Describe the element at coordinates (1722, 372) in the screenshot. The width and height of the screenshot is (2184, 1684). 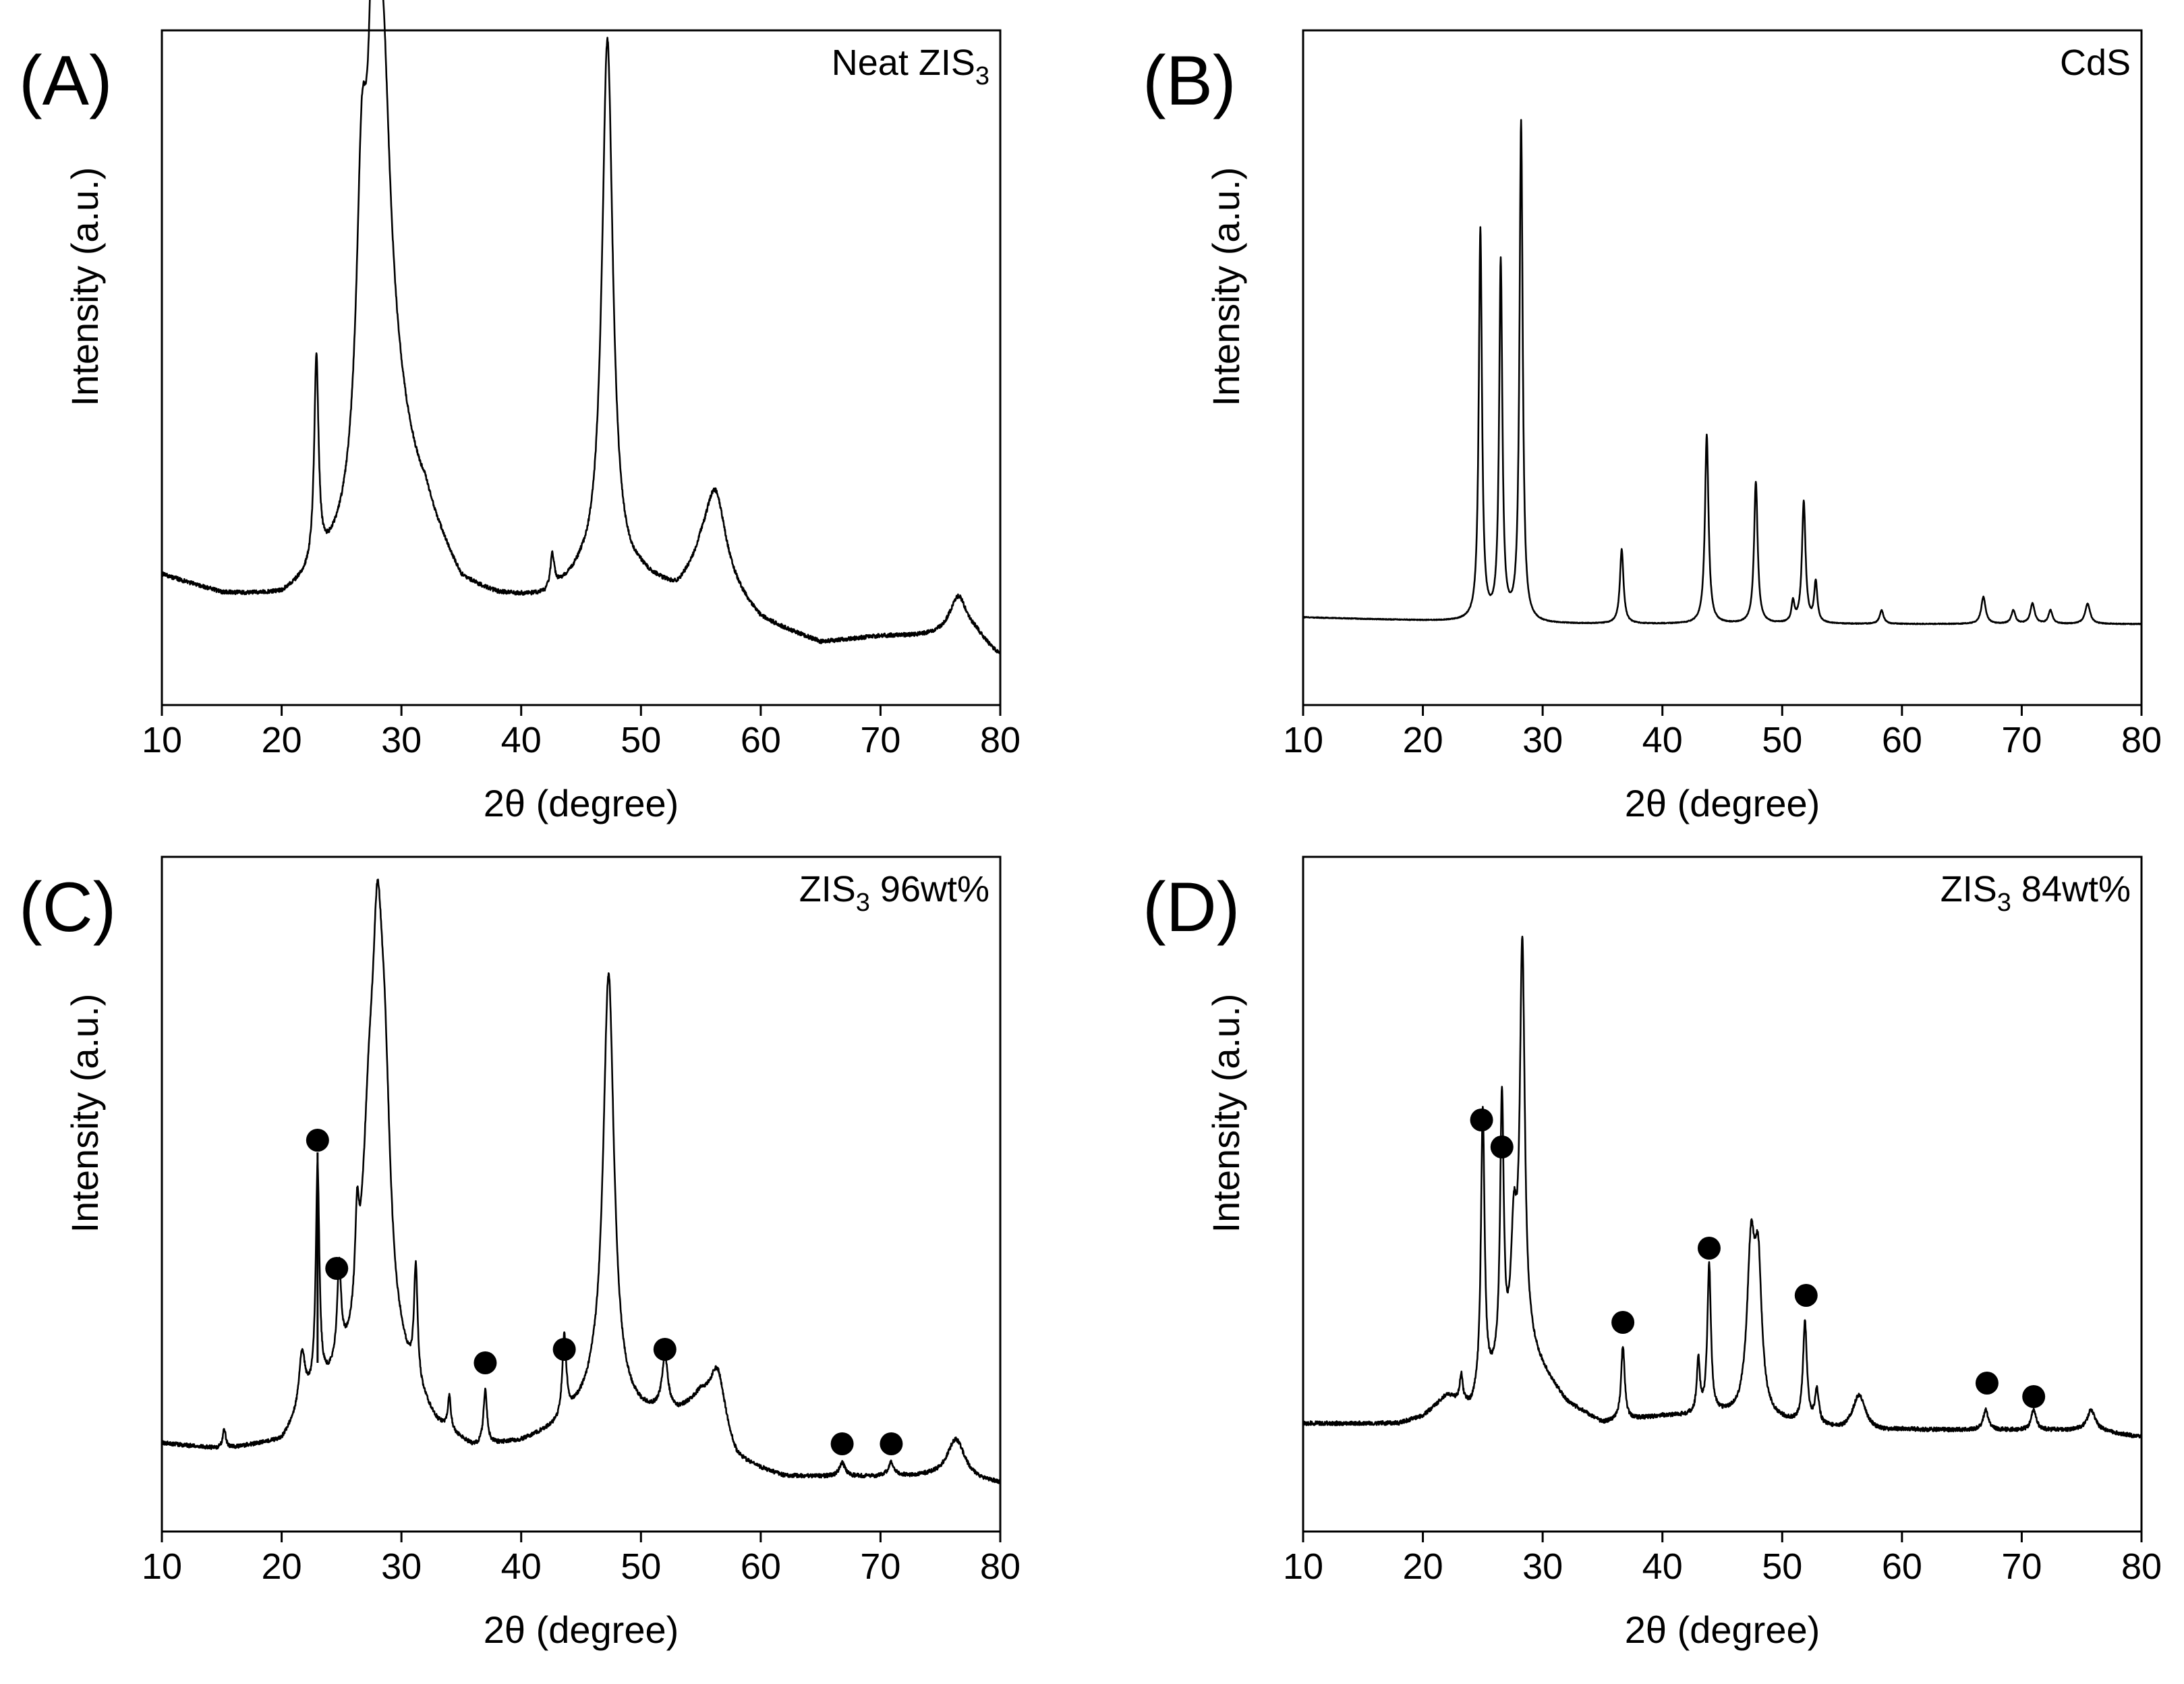
I see `diffraction-trace-b` at that location.